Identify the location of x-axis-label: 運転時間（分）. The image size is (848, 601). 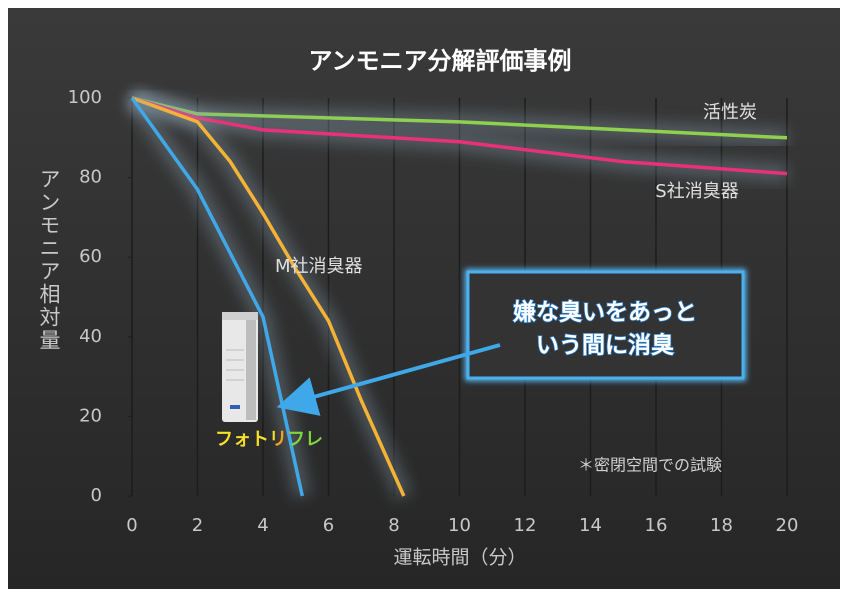
(459, 558).